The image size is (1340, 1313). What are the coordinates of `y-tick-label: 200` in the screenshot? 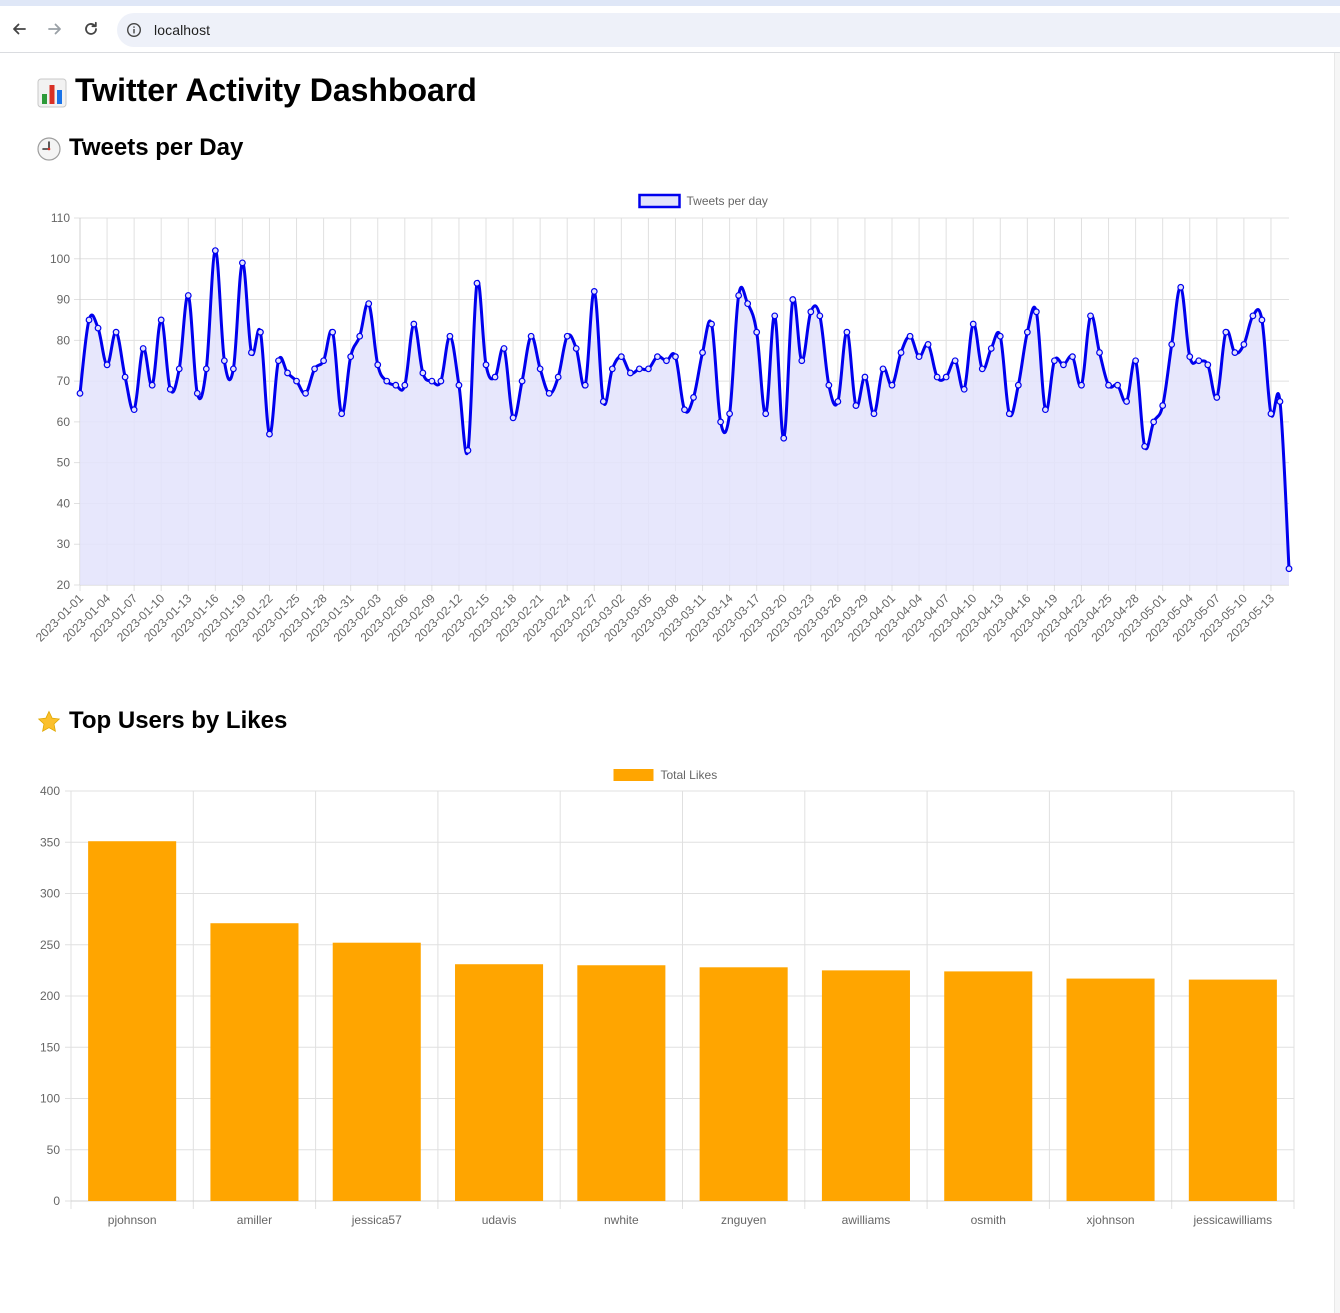 It's located at (50, 996).